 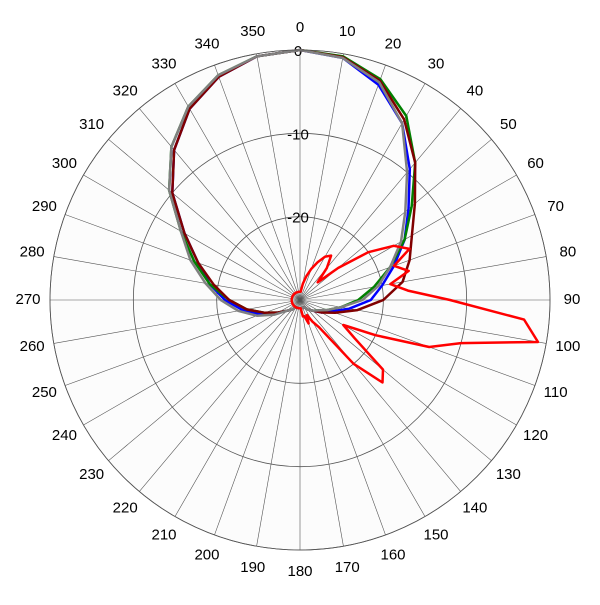 What do you see at coordinates (91, 124) in the screenshot?
I see `angle-label: 310` at bounding box center [91, 124].